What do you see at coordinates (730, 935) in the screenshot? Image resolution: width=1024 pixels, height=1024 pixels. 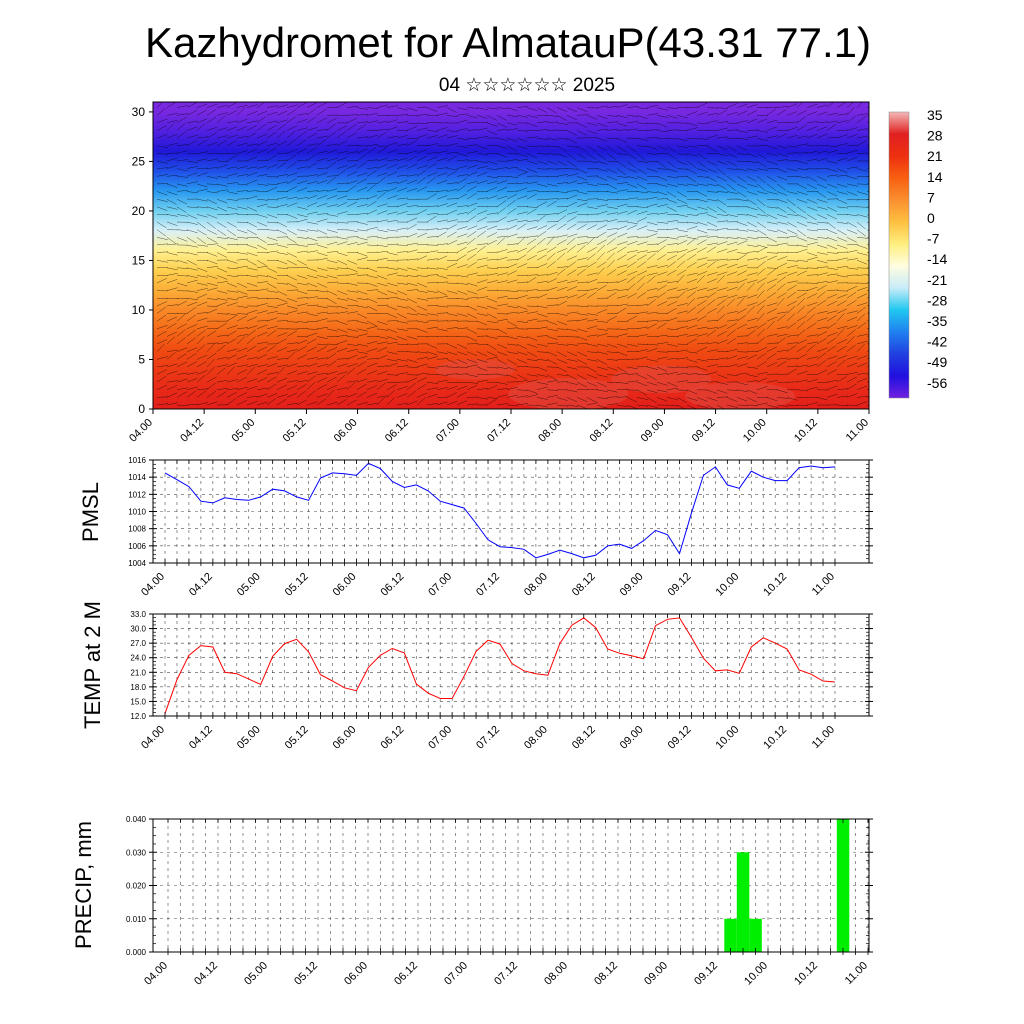 I see `precip-bar` at bounding box center [730, 935].